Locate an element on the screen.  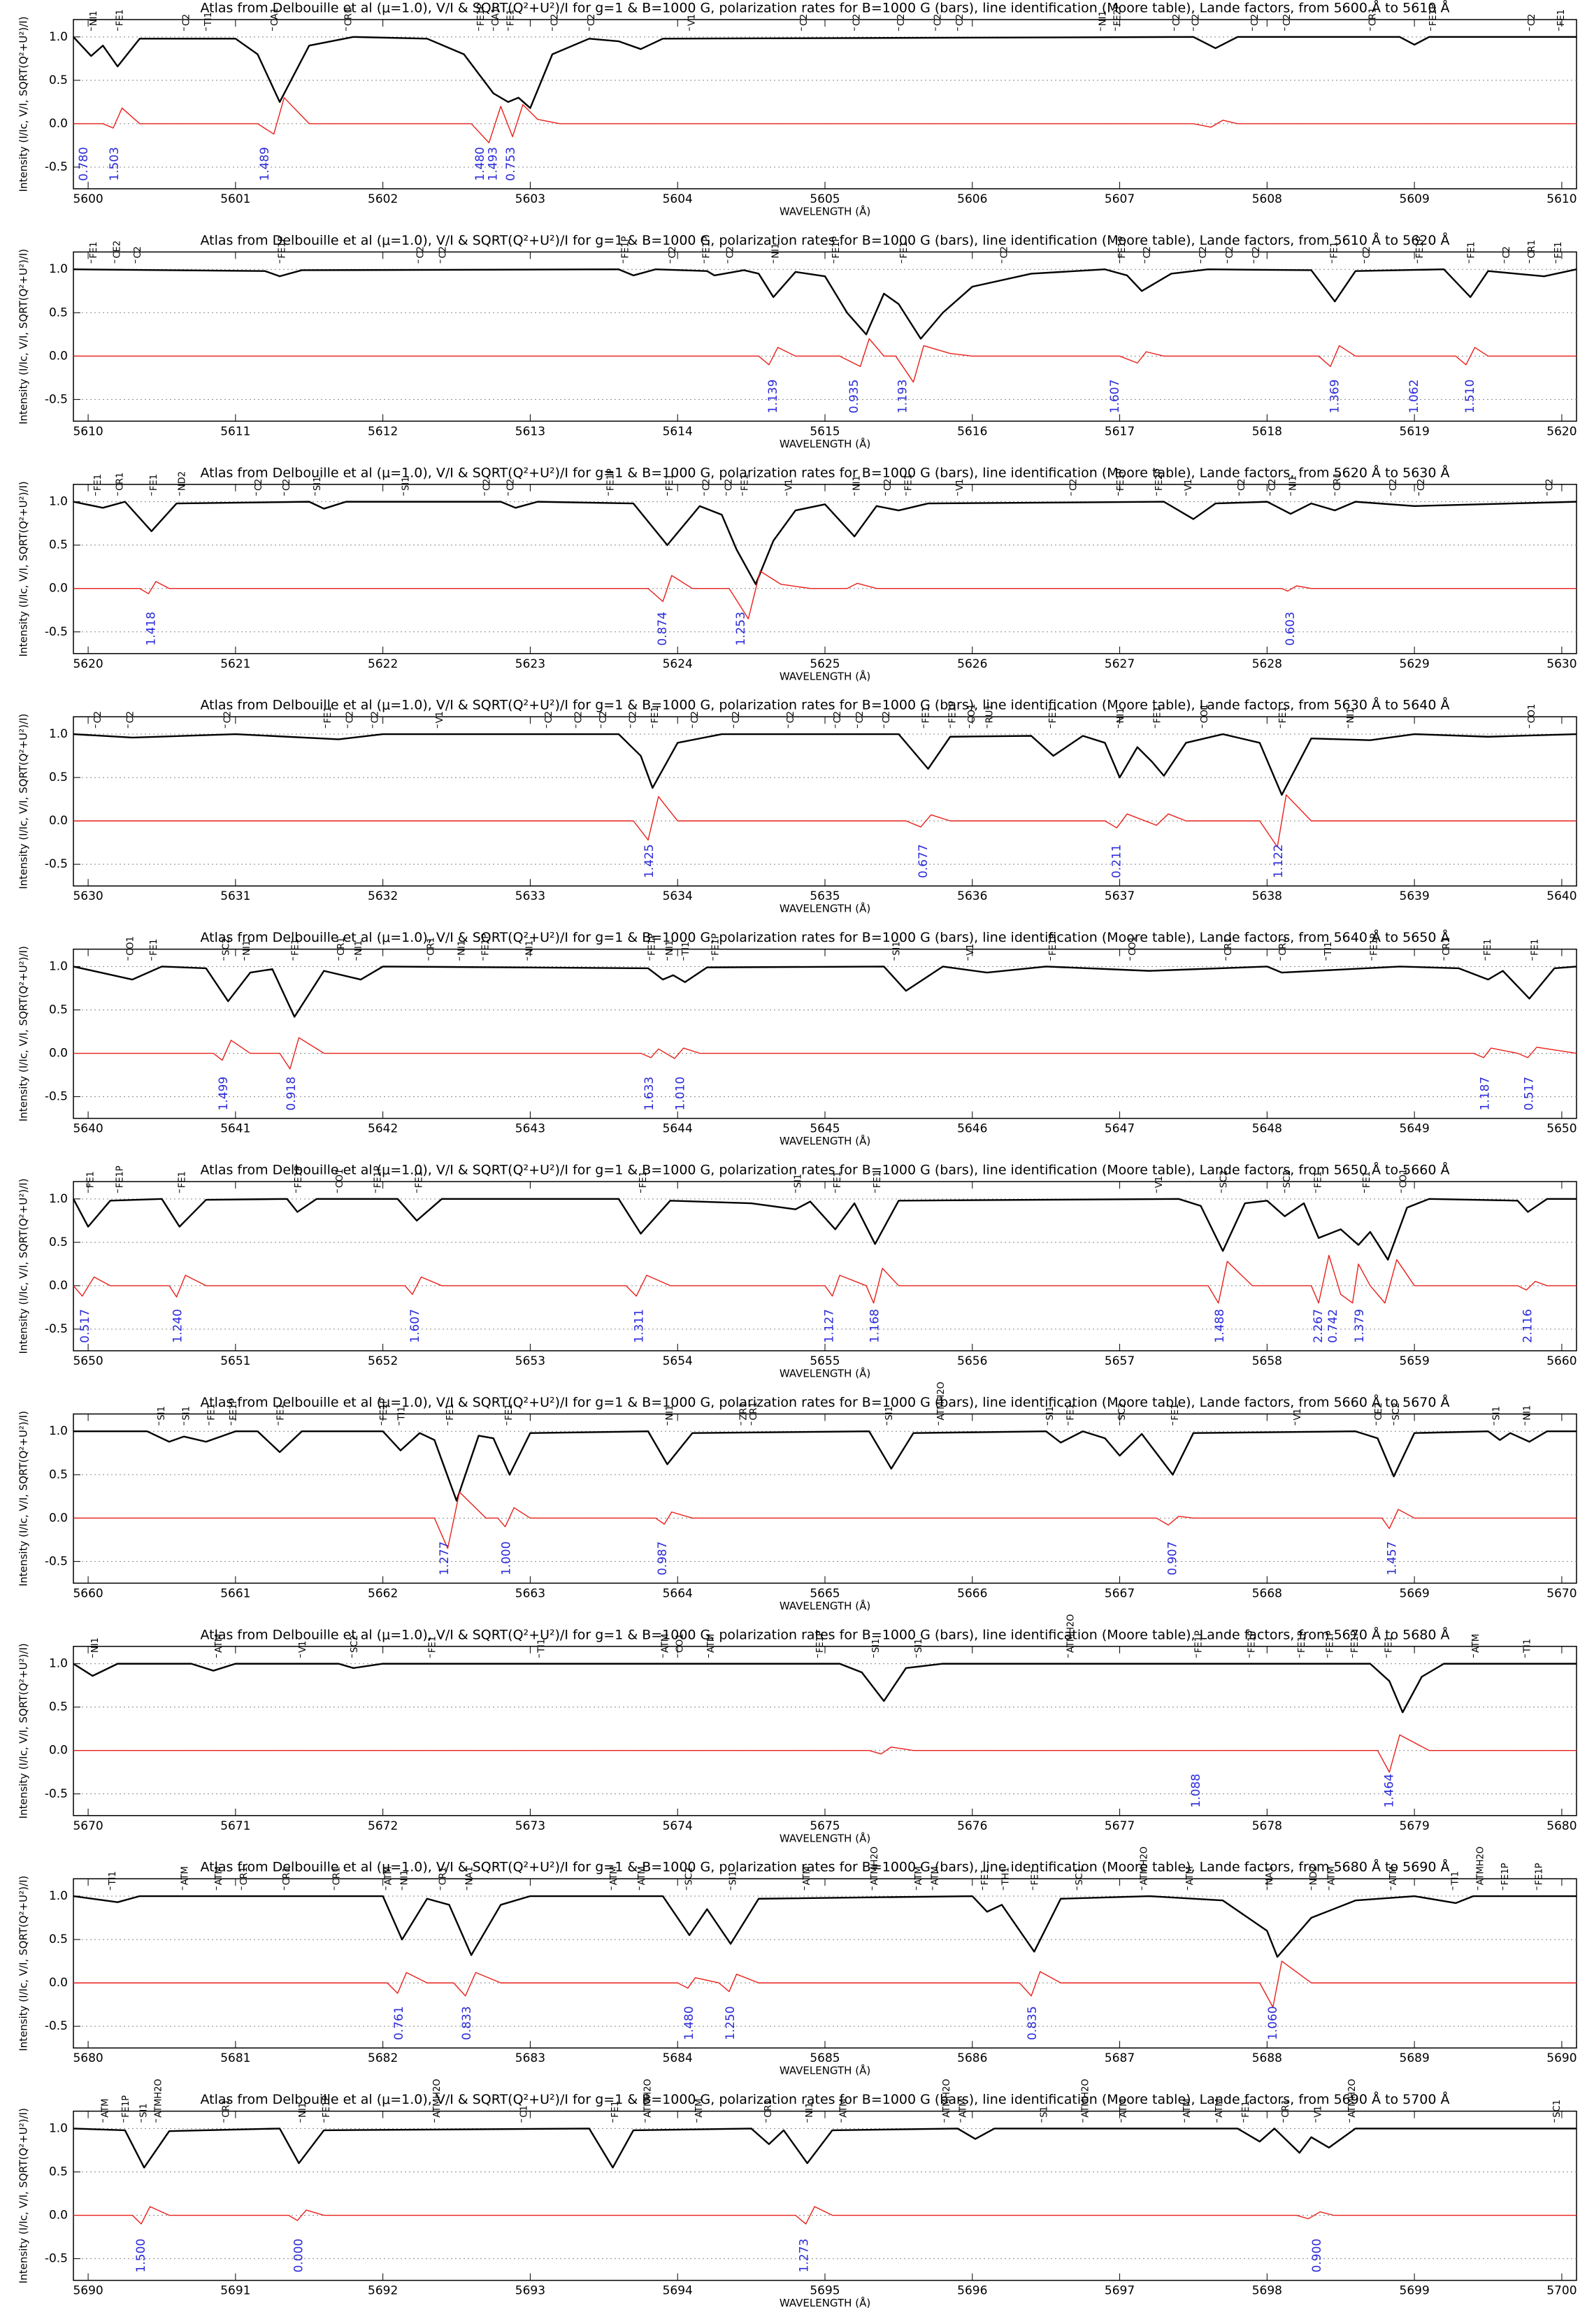
lande-factor: 1.273 is located at coordinates (804, 2256).